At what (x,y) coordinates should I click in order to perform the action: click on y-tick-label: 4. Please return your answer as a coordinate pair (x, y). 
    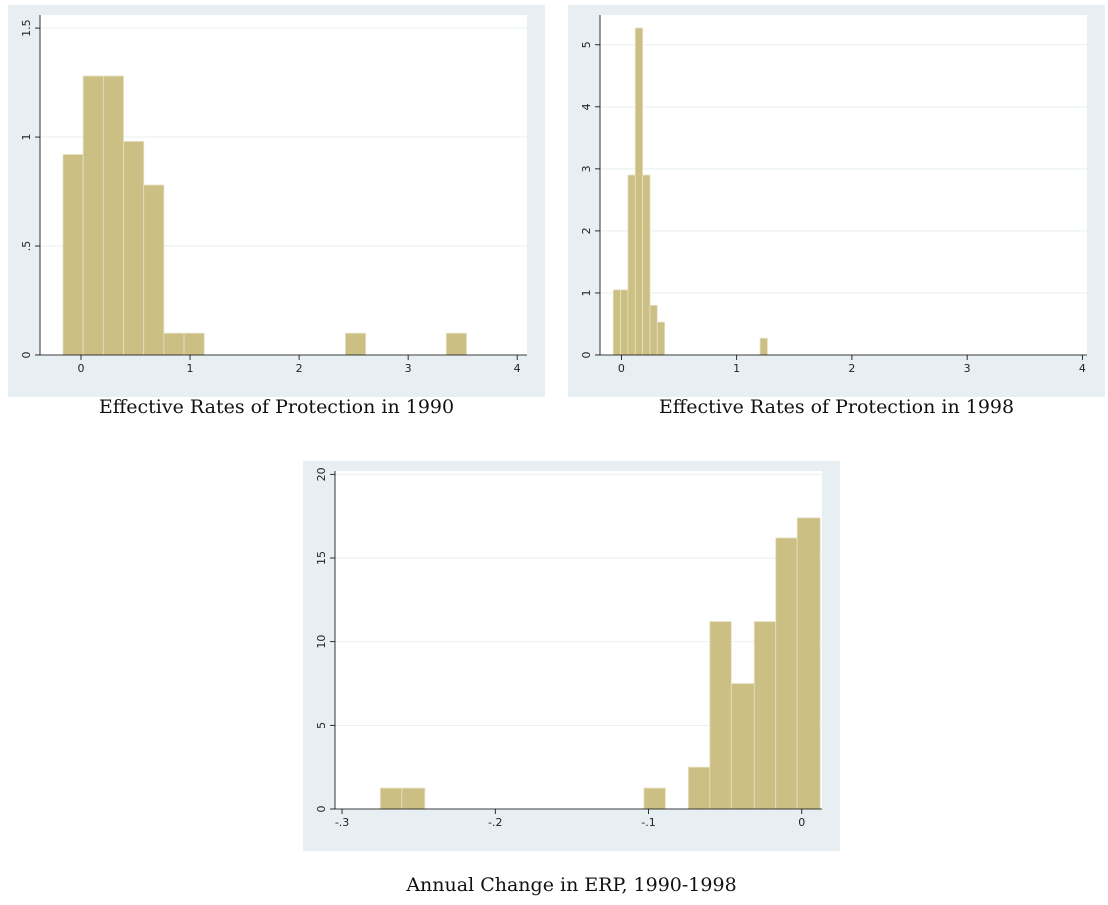
    Looking at the image, I should click on (586, 106).